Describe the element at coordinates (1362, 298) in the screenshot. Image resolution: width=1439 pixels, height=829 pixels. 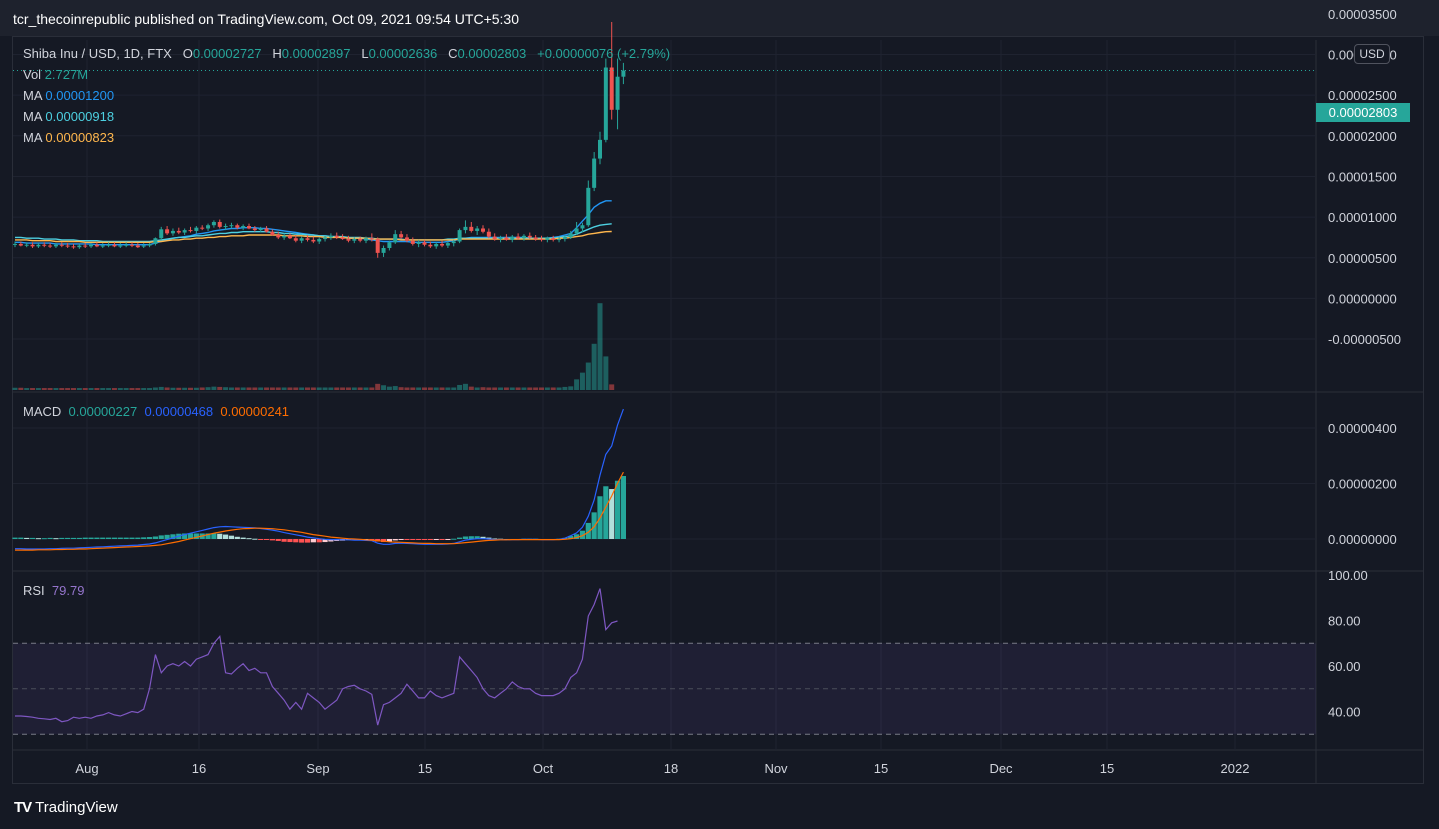
I see `price-tick-label: 0.00000000` at that location.